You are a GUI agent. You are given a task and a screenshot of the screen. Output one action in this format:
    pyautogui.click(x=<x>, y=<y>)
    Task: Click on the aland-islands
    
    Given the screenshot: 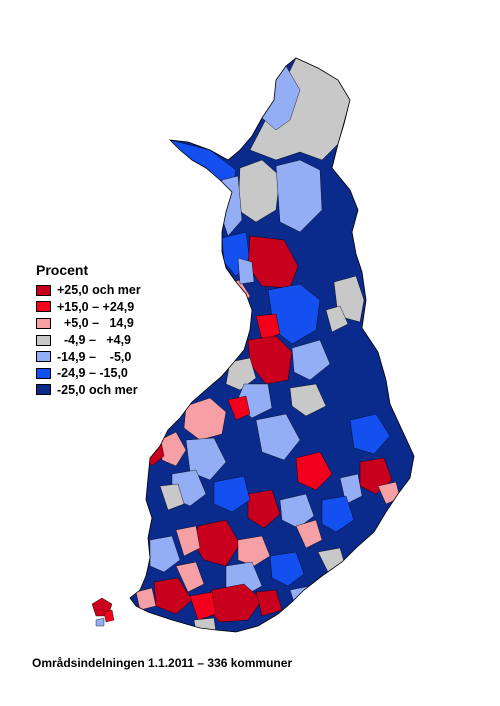 What is the action you would take?
    pyautogui.click(x=103, y=612)
    